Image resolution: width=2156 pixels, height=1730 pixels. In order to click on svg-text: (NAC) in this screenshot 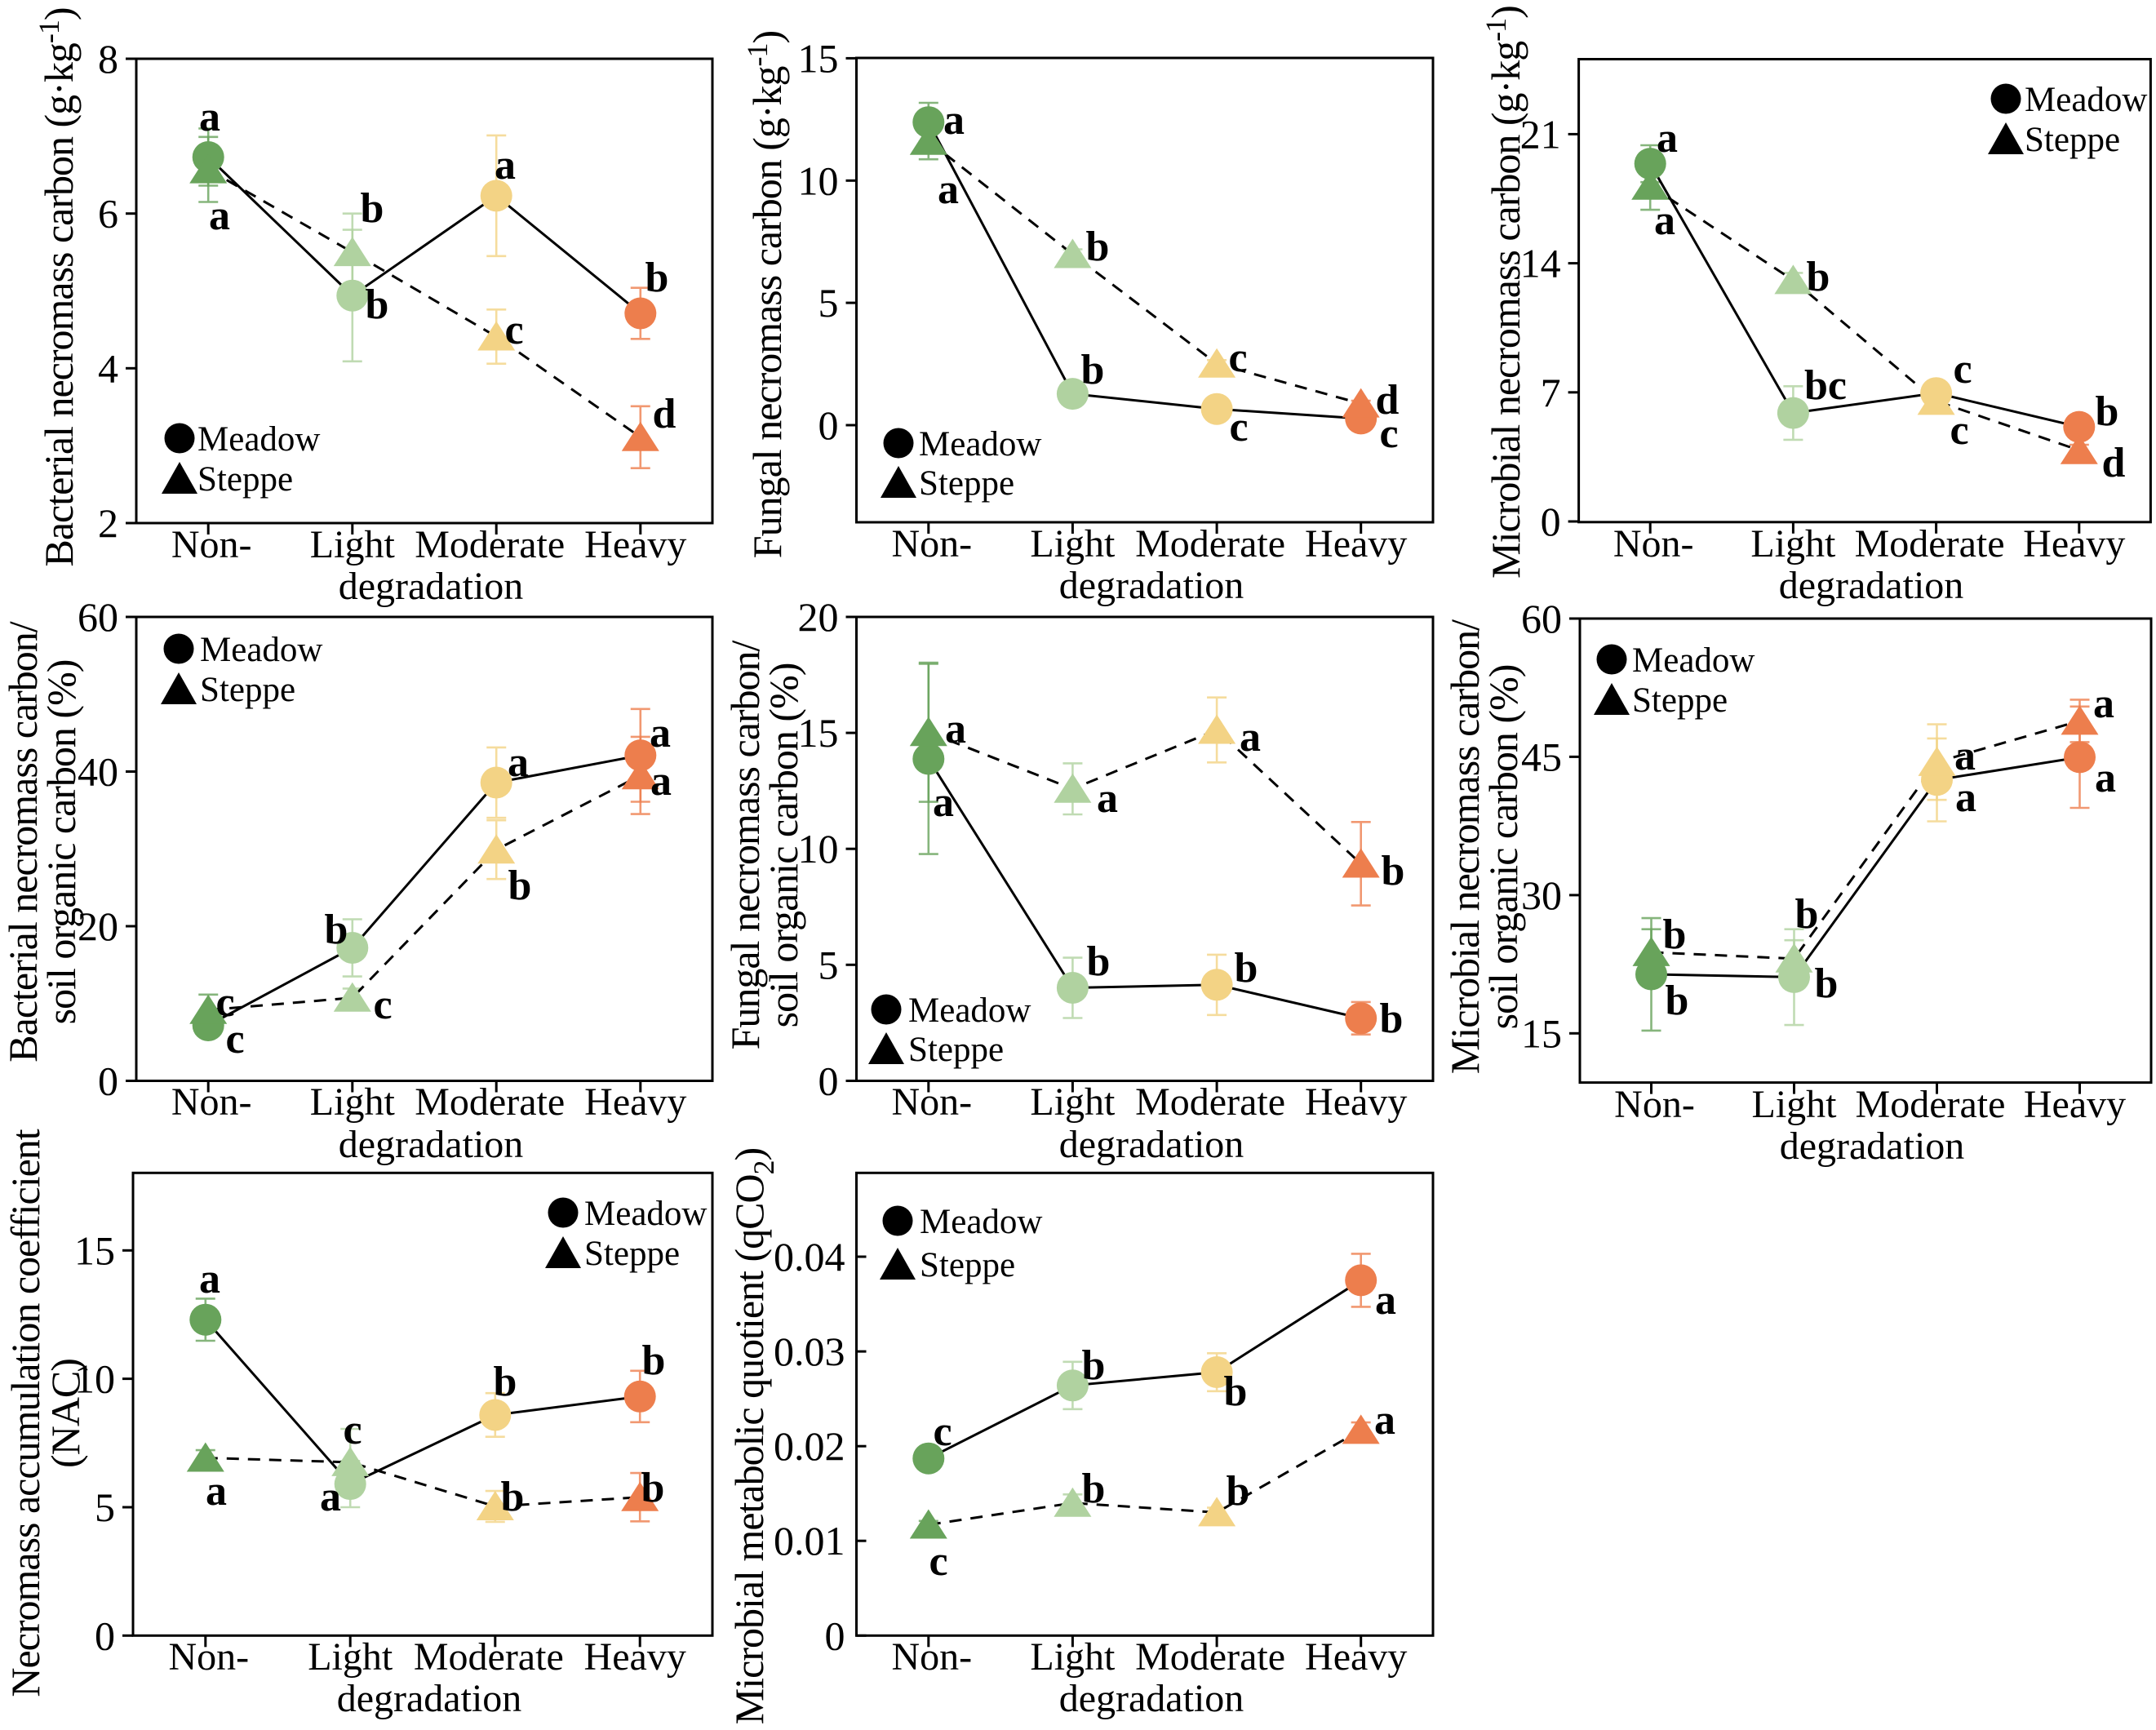, I will do `click(65, 1413)`.